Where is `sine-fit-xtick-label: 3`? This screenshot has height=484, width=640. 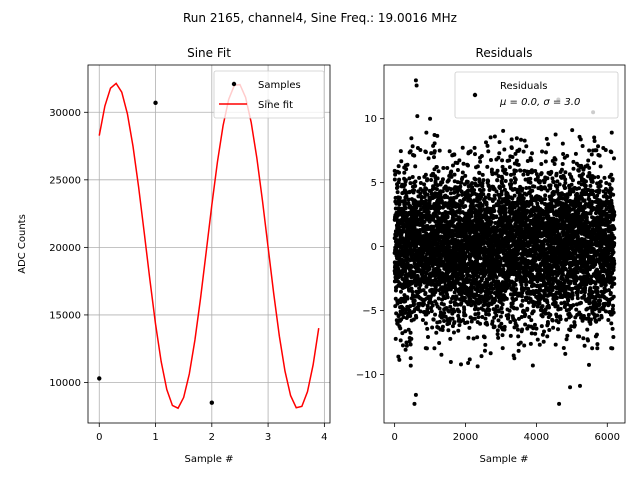
sine-fit-xtick-label: 3 is located at coordinates (268, 437).